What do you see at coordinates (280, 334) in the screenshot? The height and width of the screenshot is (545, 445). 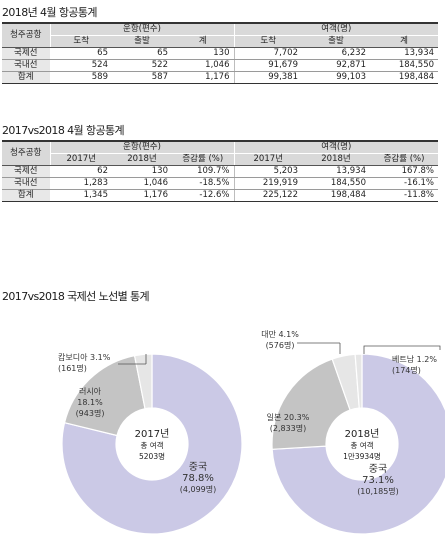 I see `slice-label: 대만 4.1%` at bounding box center [280, 334].